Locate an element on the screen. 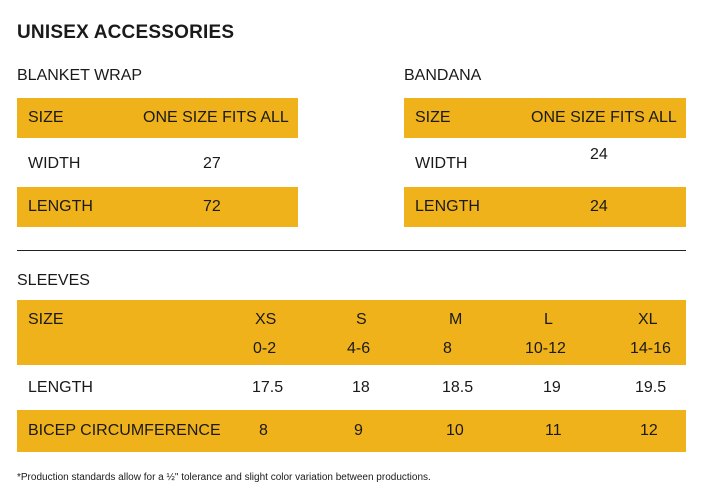 The height and width of the screenshot is (503, 702). bandana-width-row: WIDTH 24 is located at coordinates (545, 163).